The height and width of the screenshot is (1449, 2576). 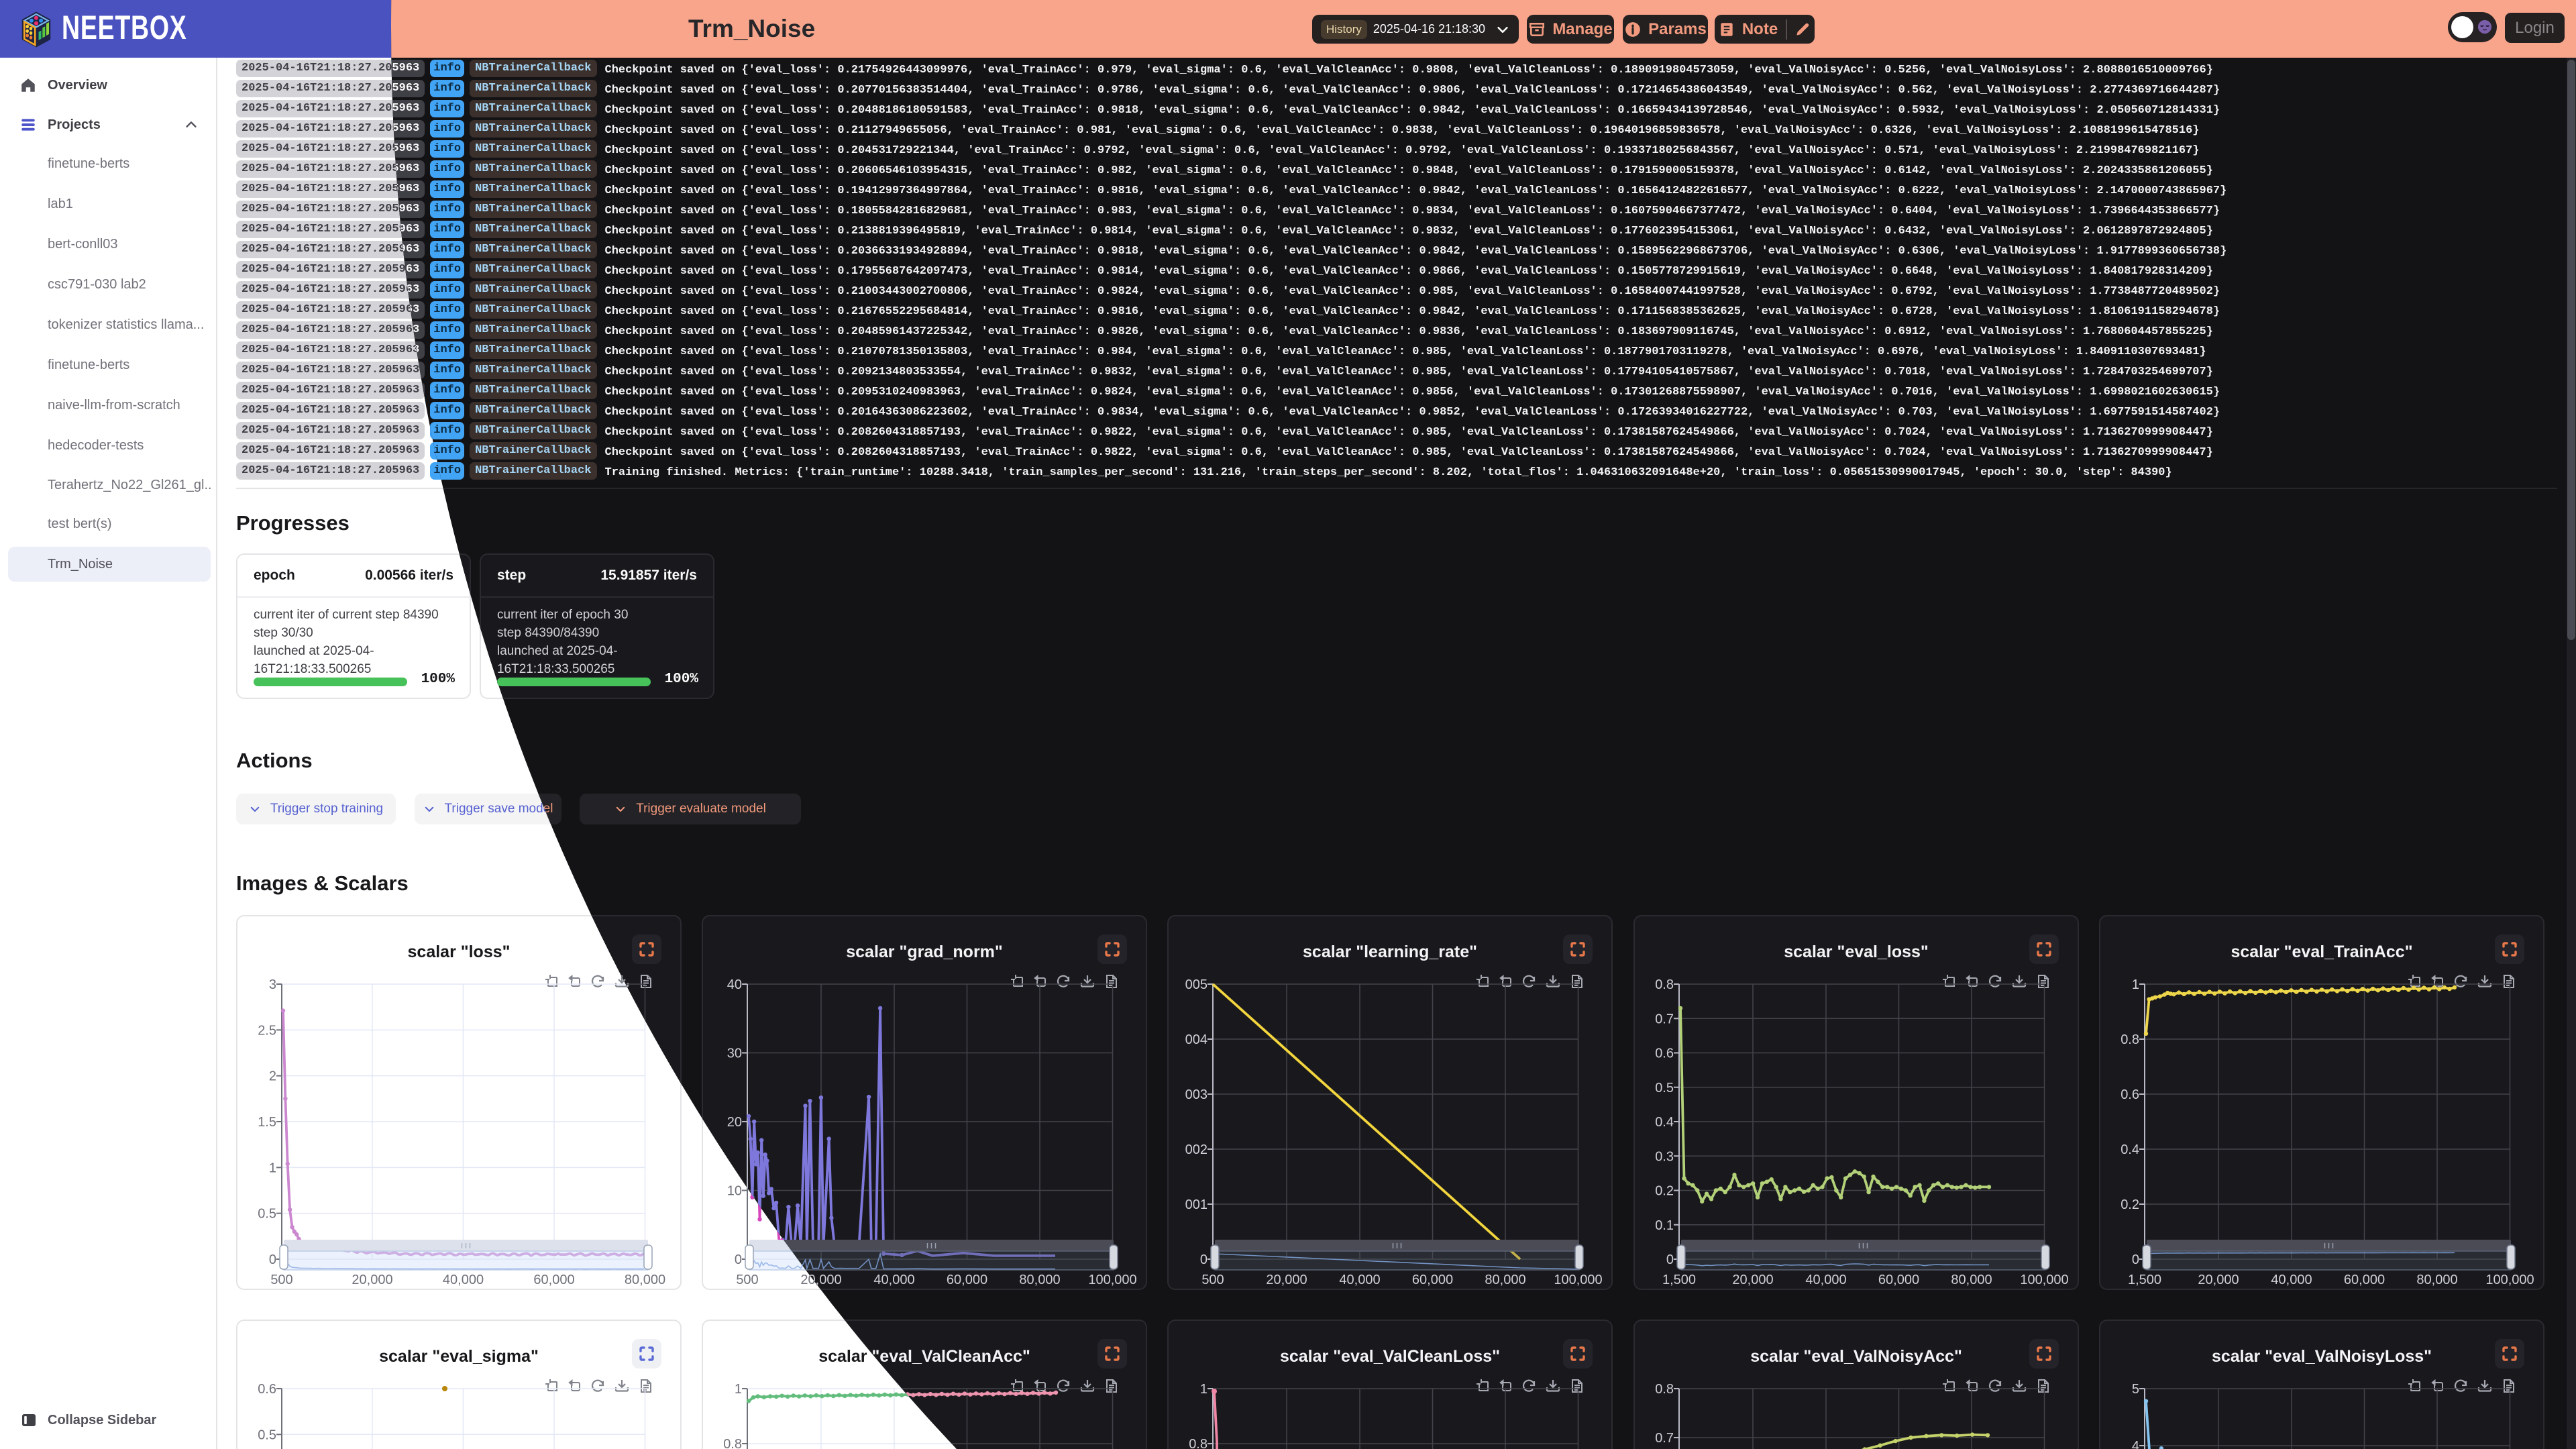 What do you see at coordinates (734, 1053) in the screenshot?
I see `svg-text: 30` at bounding box center [734, 1053].